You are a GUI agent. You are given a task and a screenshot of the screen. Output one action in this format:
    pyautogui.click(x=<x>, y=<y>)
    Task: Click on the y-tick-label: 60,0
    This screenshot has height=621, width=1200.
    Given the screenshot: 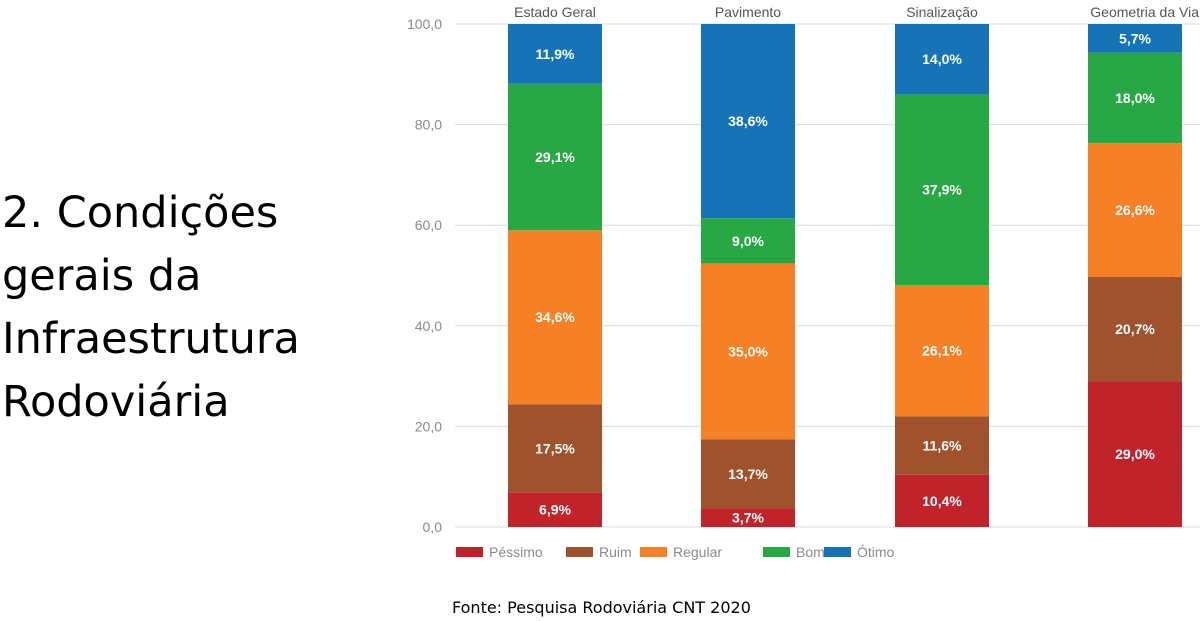 What is the action you would take?
    pyautogui.click(x=428, y=225)
    